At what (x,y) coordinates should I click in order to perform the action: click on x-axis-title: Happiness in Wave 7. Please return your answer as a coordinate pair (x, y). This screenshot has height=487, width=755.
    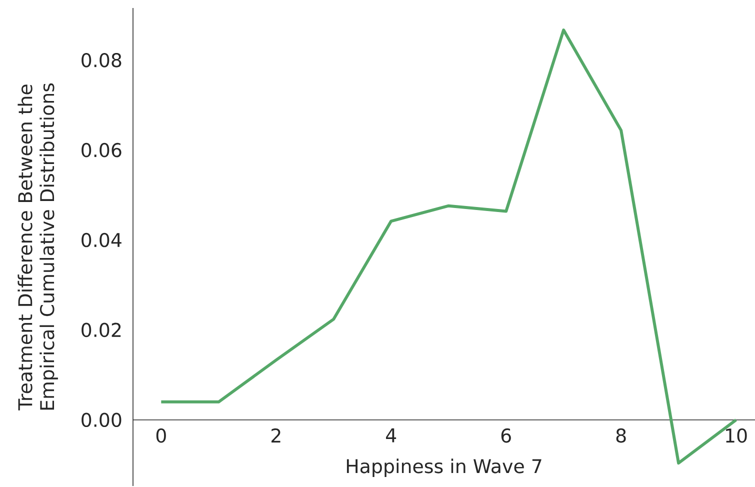
    Looking at the image, I should click on (444, 467).